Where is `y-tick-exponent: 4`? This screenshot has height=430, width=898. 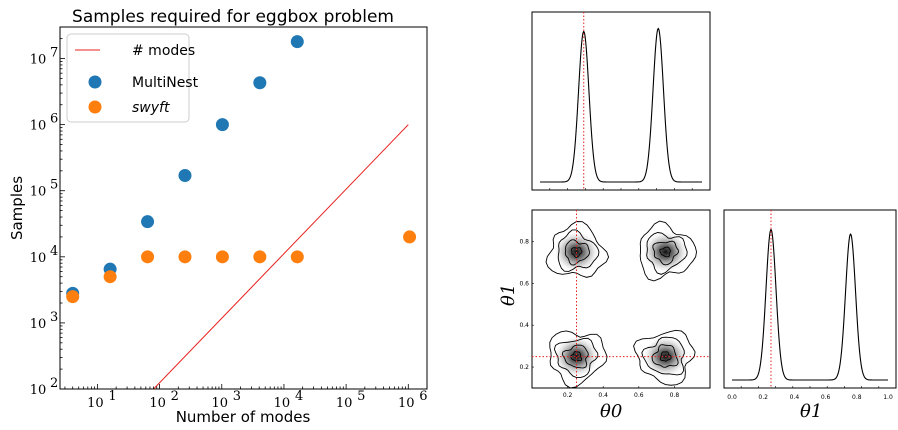 y-tick-exponent: 4 is located at coordinates (54, 251).